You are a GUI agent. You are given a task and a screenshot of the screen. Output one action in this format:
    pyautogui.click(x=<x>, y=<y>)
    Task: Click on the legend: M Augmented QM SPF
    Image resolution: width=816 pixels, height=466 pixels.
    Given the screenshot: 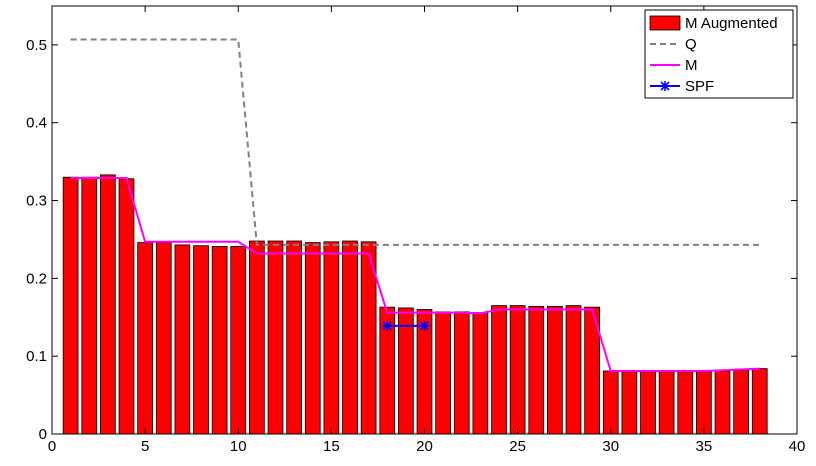 What is the action you would take?
    pyautogui.click(x=719, y=54)
    